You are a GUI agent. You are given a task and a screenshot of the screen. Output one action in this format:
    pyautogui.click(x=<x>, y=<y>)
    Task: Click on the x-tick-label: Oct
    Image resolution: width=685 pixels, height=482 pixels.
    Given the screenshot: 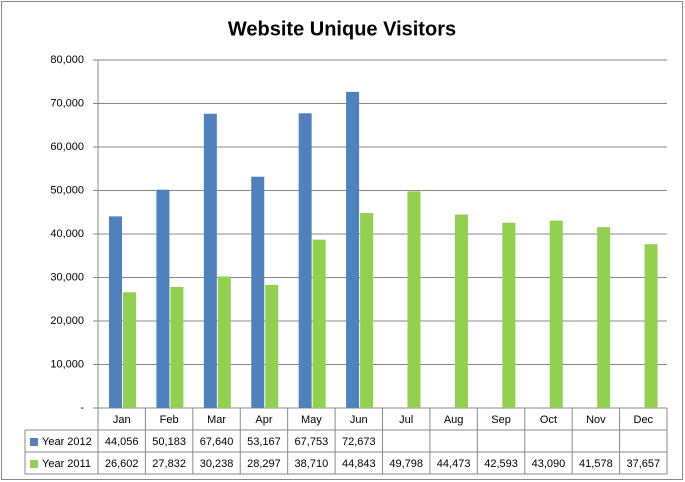 What is the action you would take?
    pyautogui.click(x=548, y=420)
    